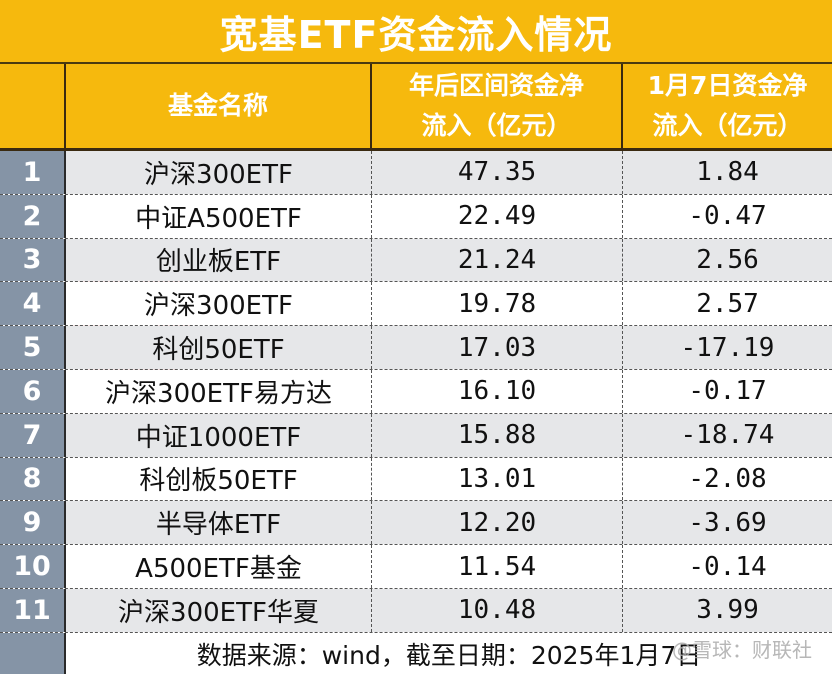  I want to click on header-index, so click(33, 106).